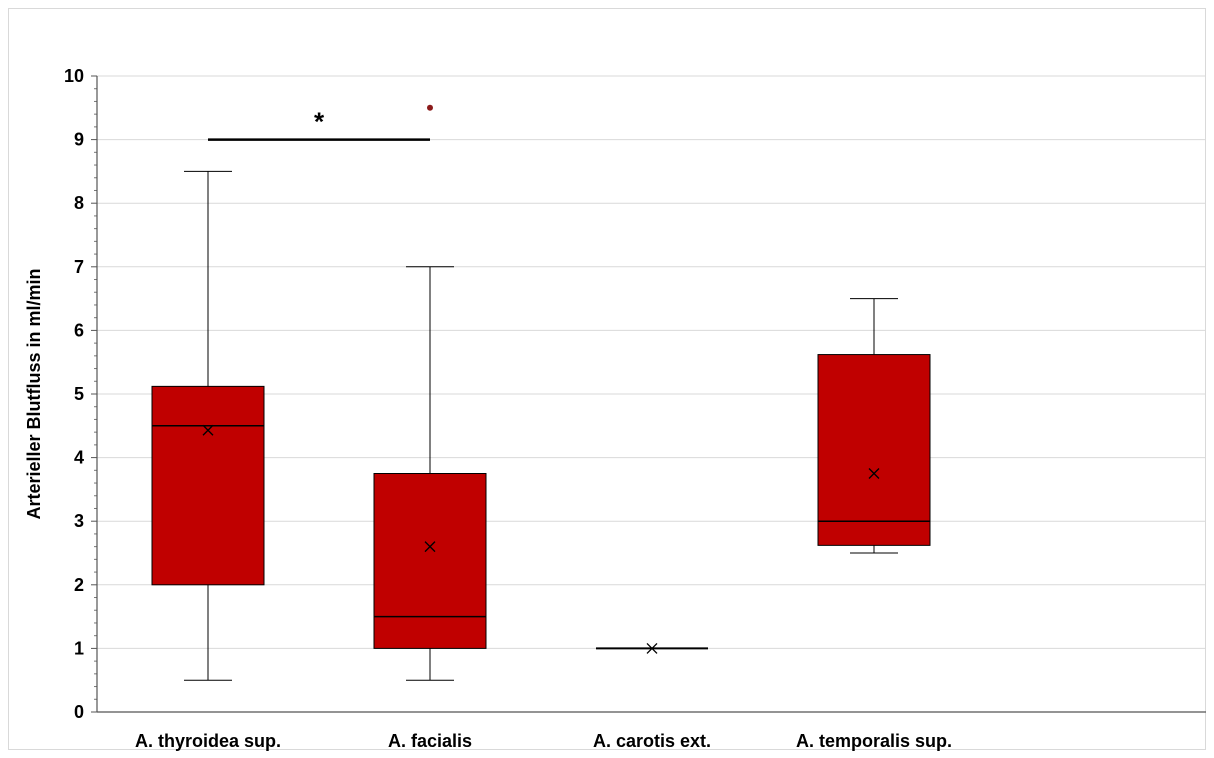 The image size is (1214, 758). I want to click on y-tick-labels: 0 1 2 3 4 5 6 7 8 9 10, so click(74, 394).